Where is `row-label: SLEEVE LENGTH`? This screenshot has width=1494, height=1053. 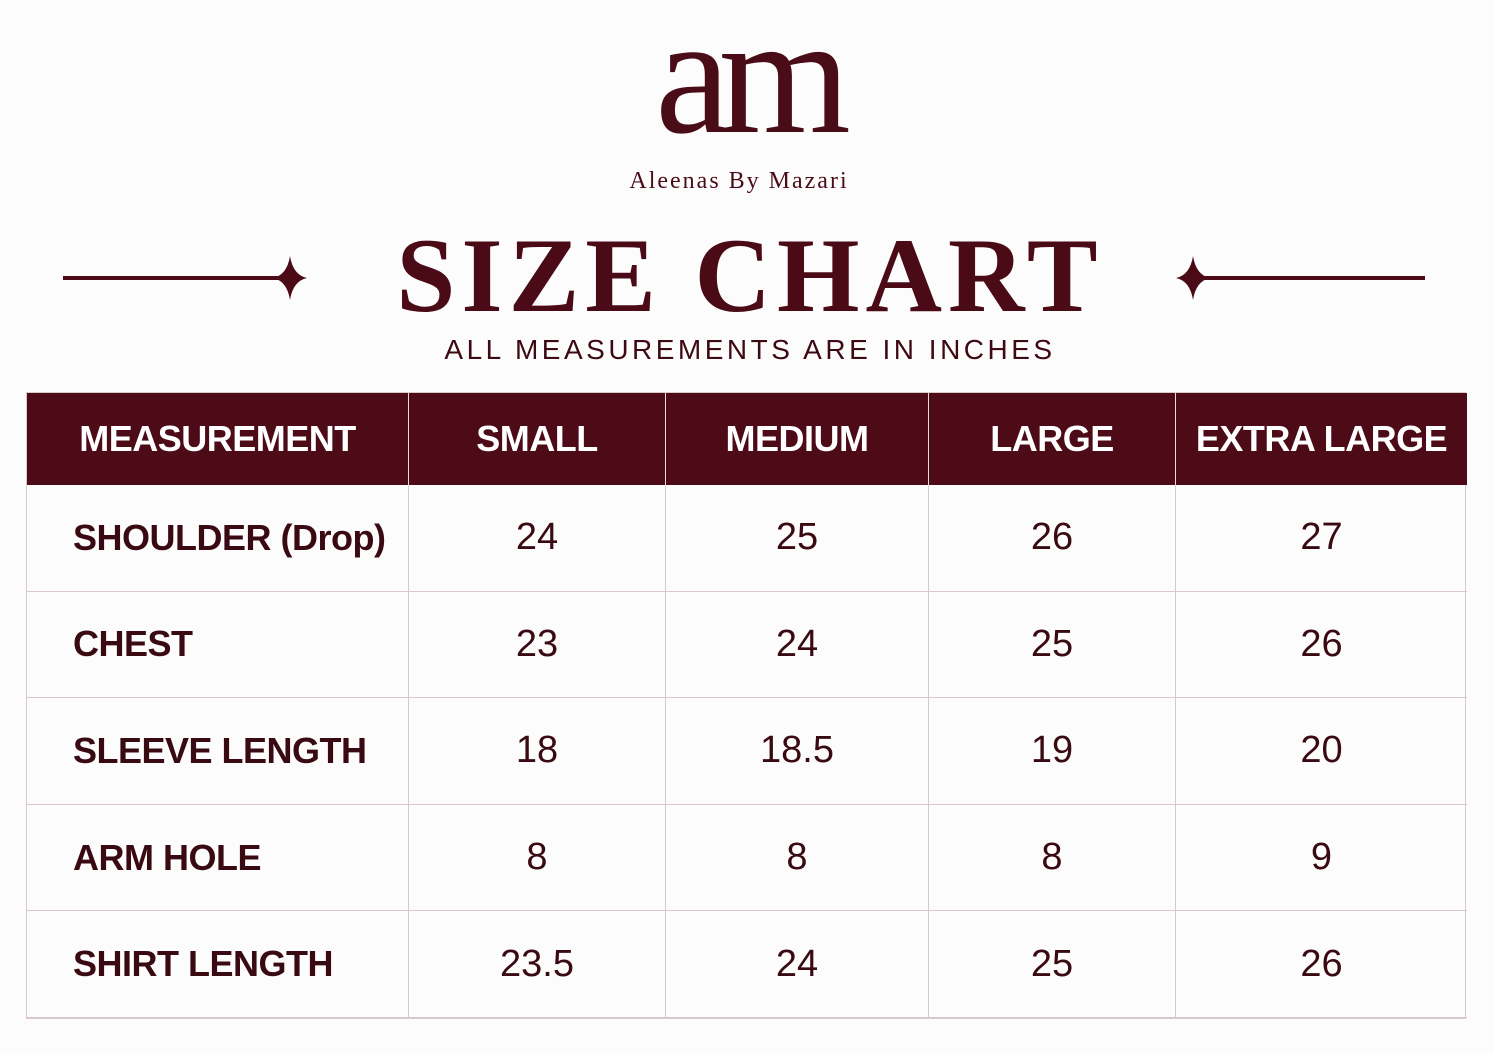 row-label: SLEEVE LENGTH is located at coordinates (218, 751).